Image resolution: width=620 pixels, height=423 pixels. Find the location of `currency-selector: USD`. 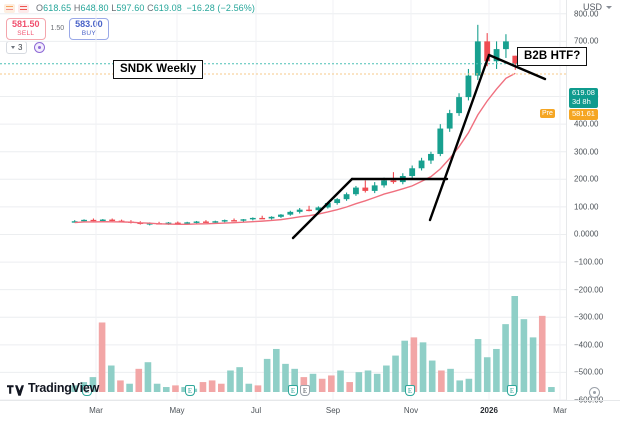

currency-selector: USD is located at coordinates (597, 7).